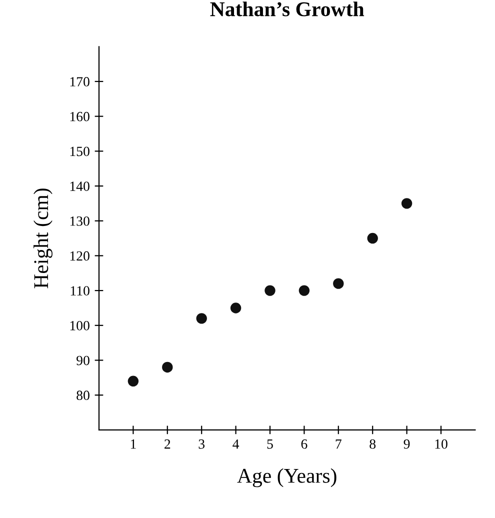 This screenshot has height=518, width=495. Describe the element at coordinates (270, 444) in the screenshot. I see `x-tick-label: 5` at that location.